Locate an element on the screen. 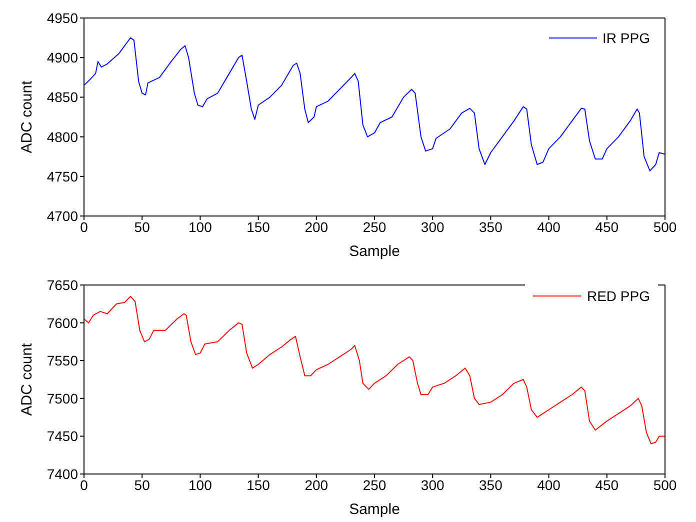 The image size is (696, 522). y-tick-label: 4700 is located at coordinates (62, 216).